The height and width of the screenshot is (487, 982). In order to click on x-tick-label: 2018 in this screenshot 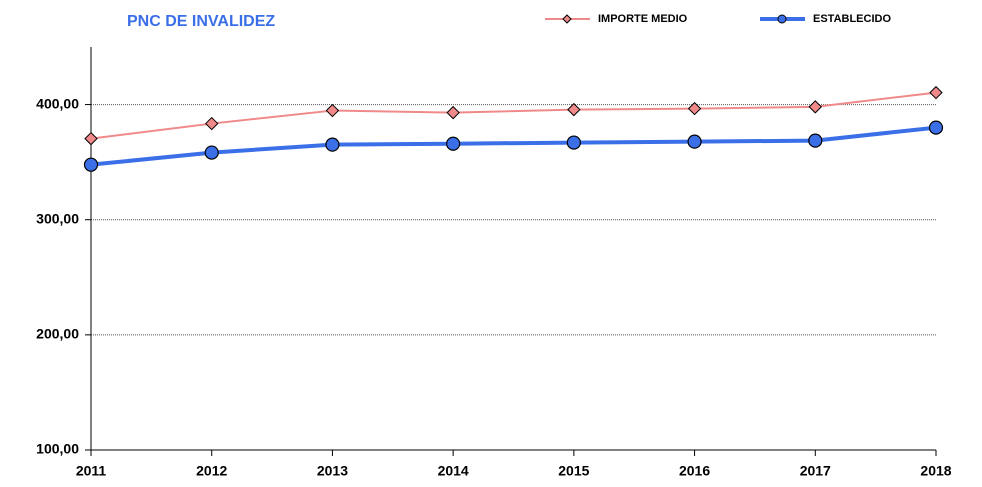, I will do `click(935, 471)`.